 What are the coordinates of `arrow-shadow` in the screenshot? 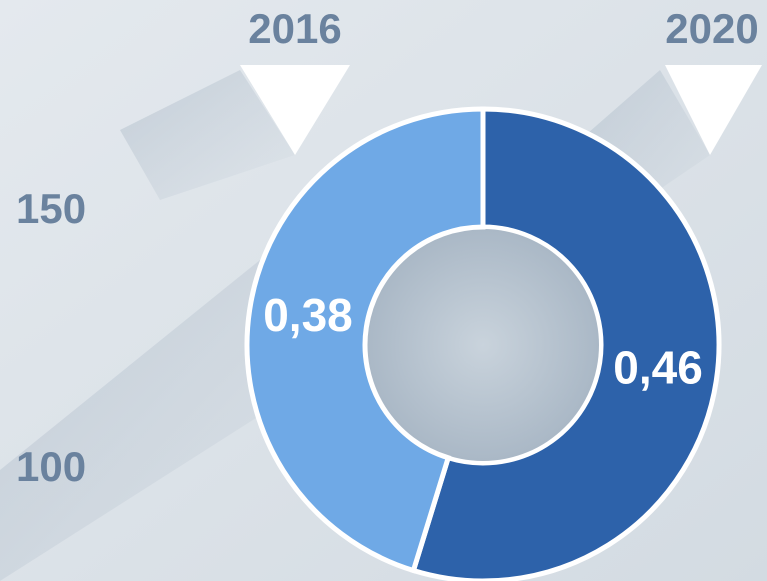 It's located at (207, 135).